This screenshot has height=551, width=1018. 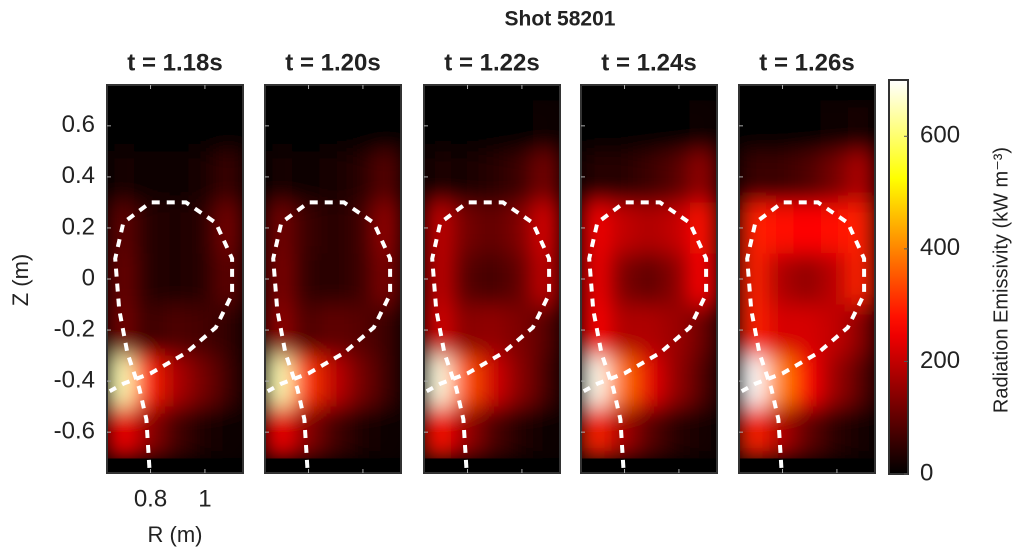 What do you see at coordinates (78, 124) in the screenshot?
I see `y-tick-label: 0.6` at bounding box center [78, 124].